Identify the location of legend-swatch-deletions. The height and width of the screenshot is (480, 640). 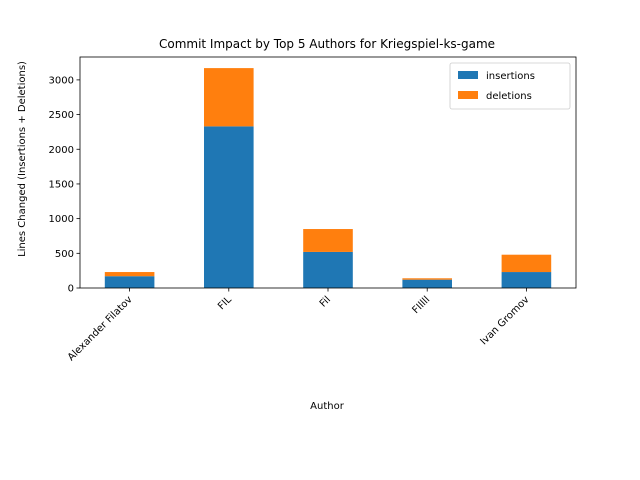
(468, 95).